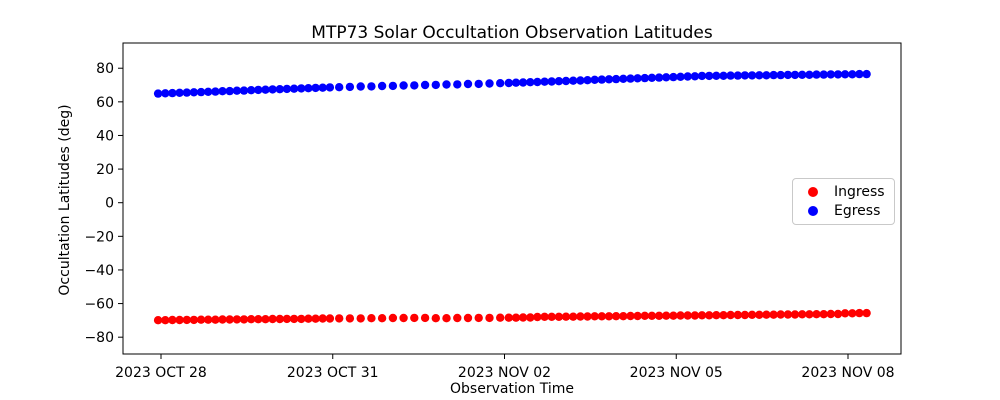 This screenshot has width=1000, height=400. What do you see at coordinates (99, 305) in the screenshot?
I see `y-tick-label: −60` at bounding box center [99, 305].